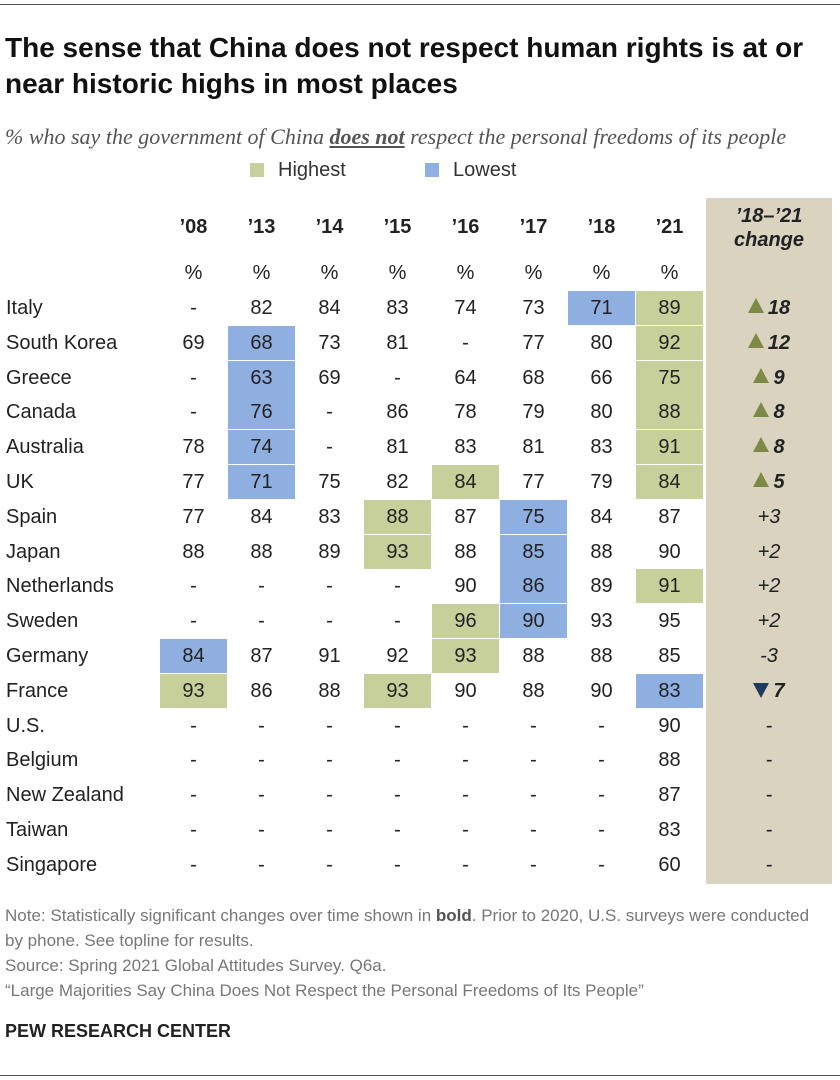 Image resolution: width=840 pixels, height=1080 pixels. Describe the element at coordinates (261, 377) in the screenshot. I see `table-cell: 63` at that location.